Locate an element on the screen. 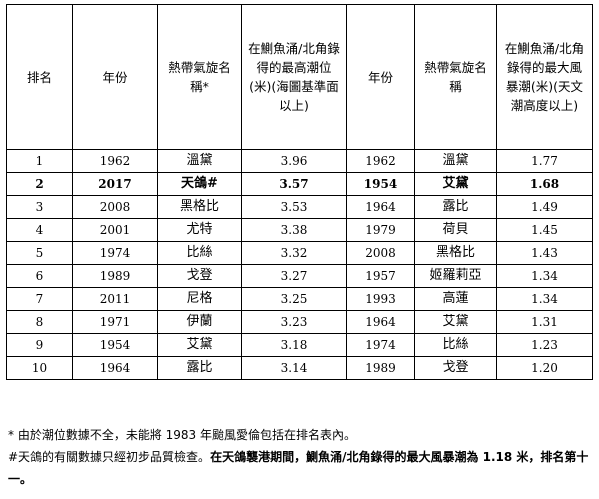 The width and height of the screenshot is (599, 499). cell-name2: 姬羅莉亞 is located at coordinates (455, 276).